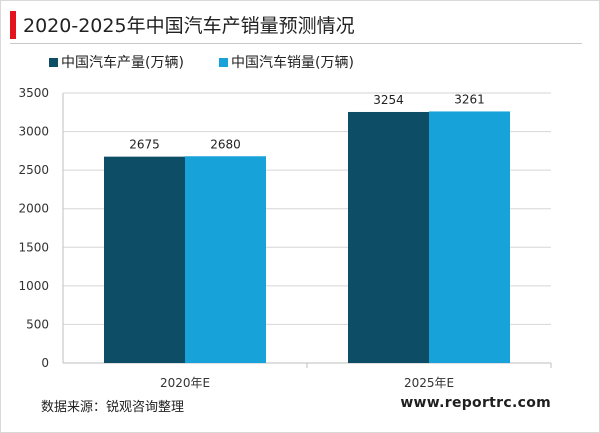  Describe the element at coordinates (185, 383) in the screenshot. I see `x-tick-label: 2020年E` at that location.